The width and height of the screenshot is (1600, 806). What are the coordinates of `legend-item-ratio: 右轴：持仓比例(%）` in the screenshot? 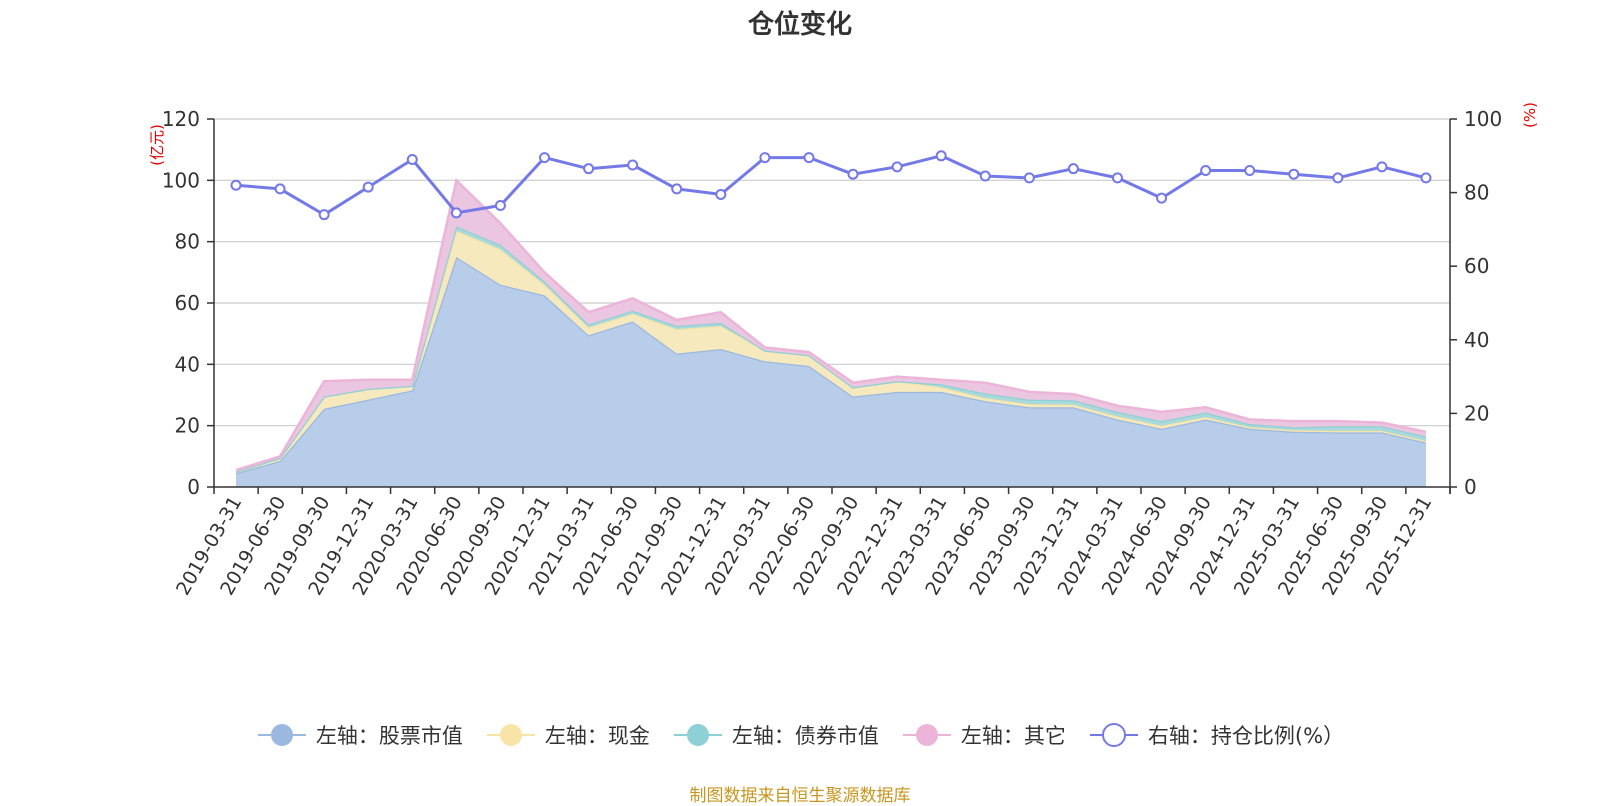 It's located at (1216, 735).